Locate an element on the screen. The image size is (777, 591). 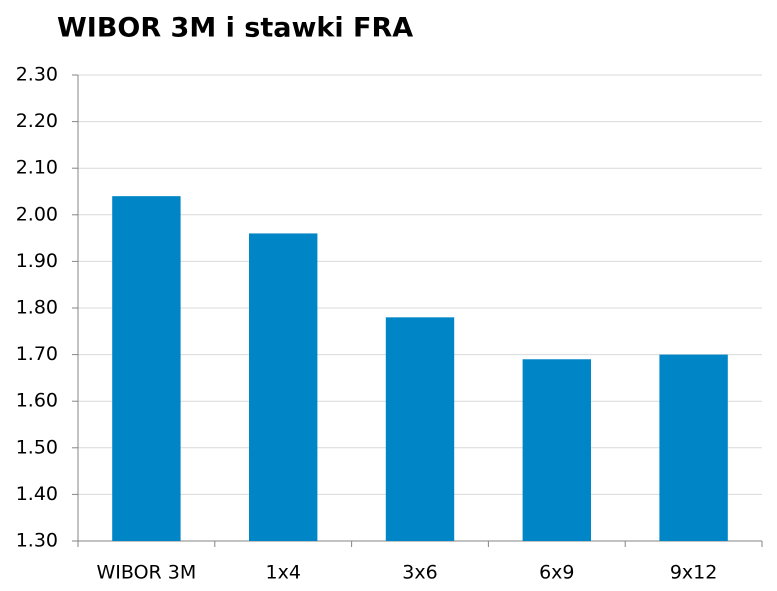
y-tick-label: 1.60 is located at coordinates (37, 401).